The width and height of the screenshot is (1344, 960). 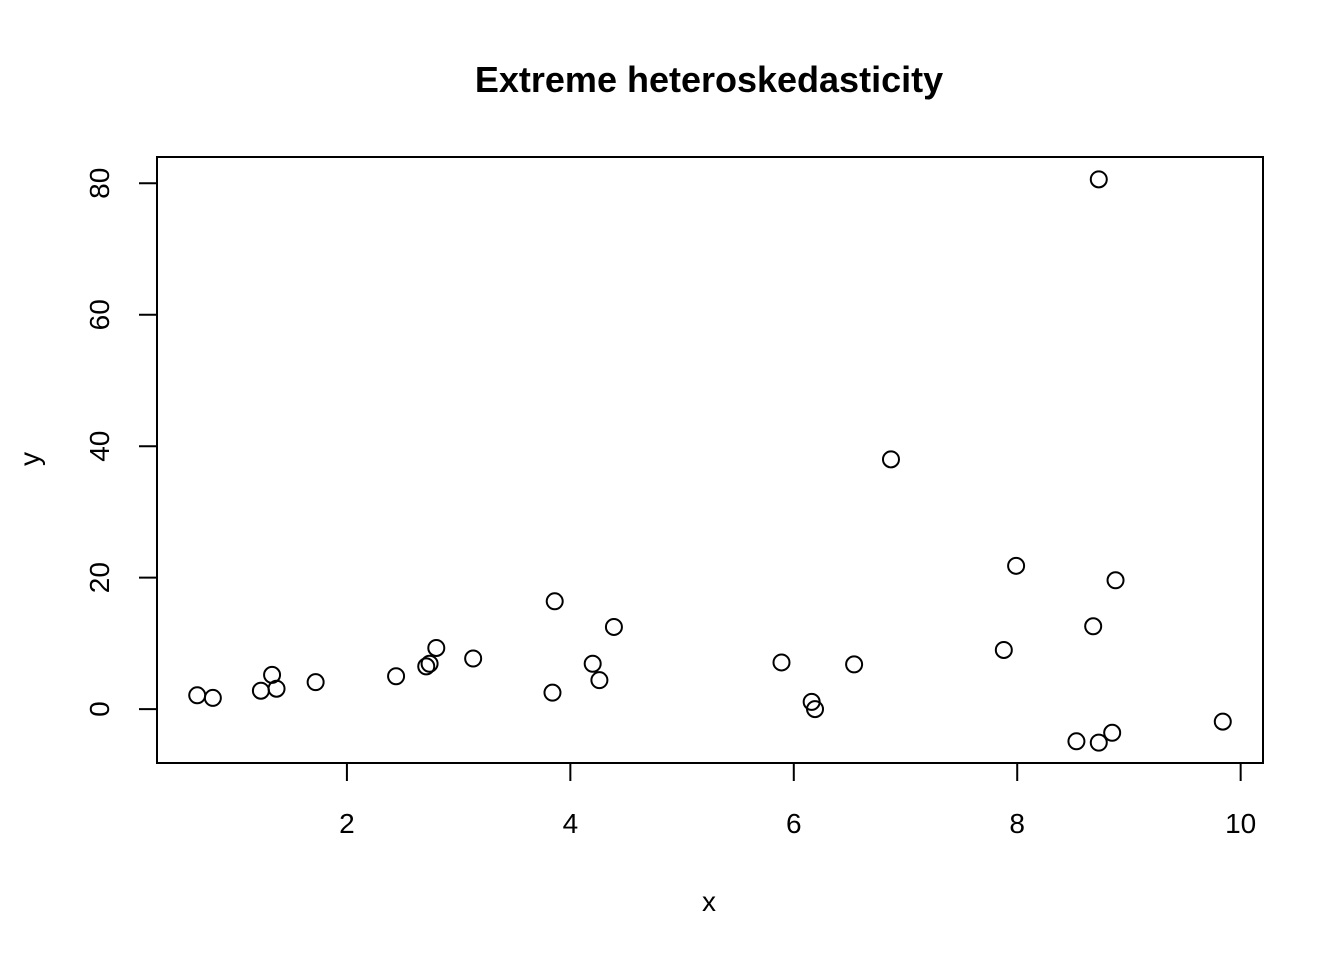 I want to click on chart-title: Extreme heteroskedasticity, so click(x=709, y=79).